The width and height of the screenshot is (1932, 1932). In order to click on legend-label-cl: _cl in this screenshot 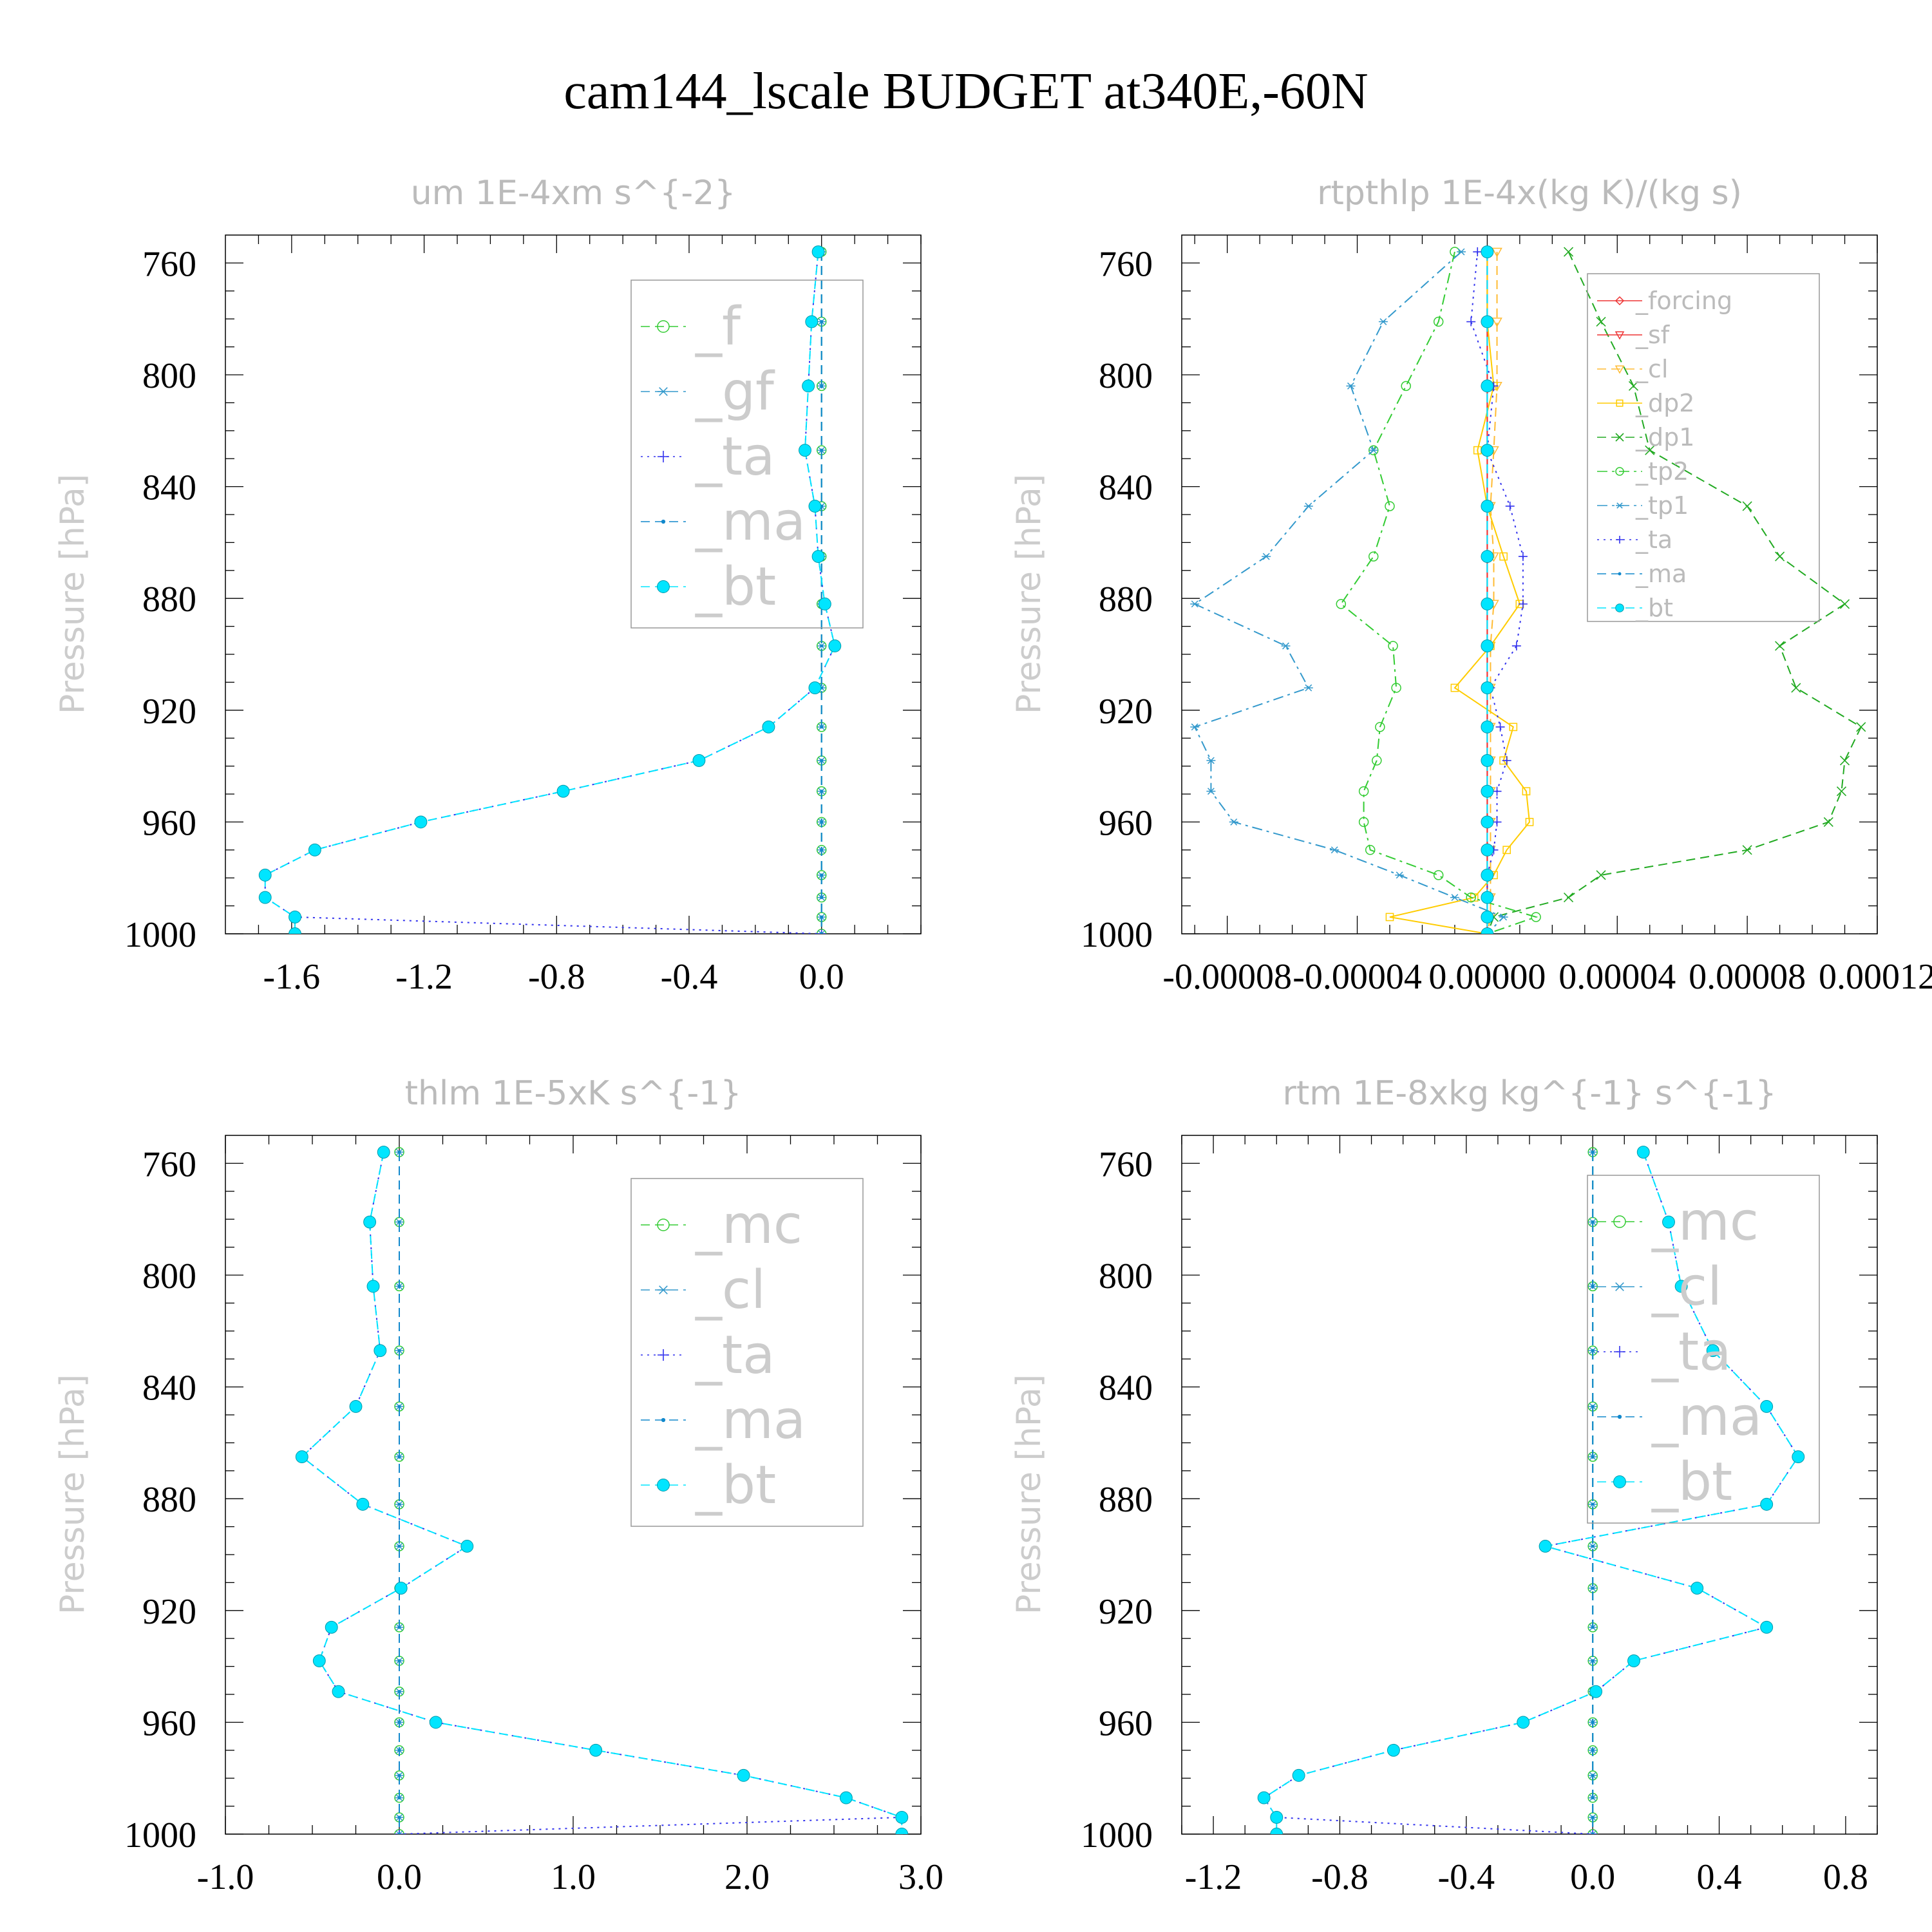, I will do `click(1686, 1287)`.